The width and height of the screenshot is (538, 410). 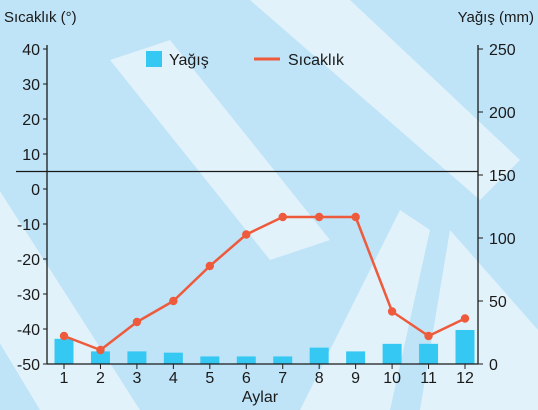 I want to click on right-tick-label: 50, so click(x=498, y=302).